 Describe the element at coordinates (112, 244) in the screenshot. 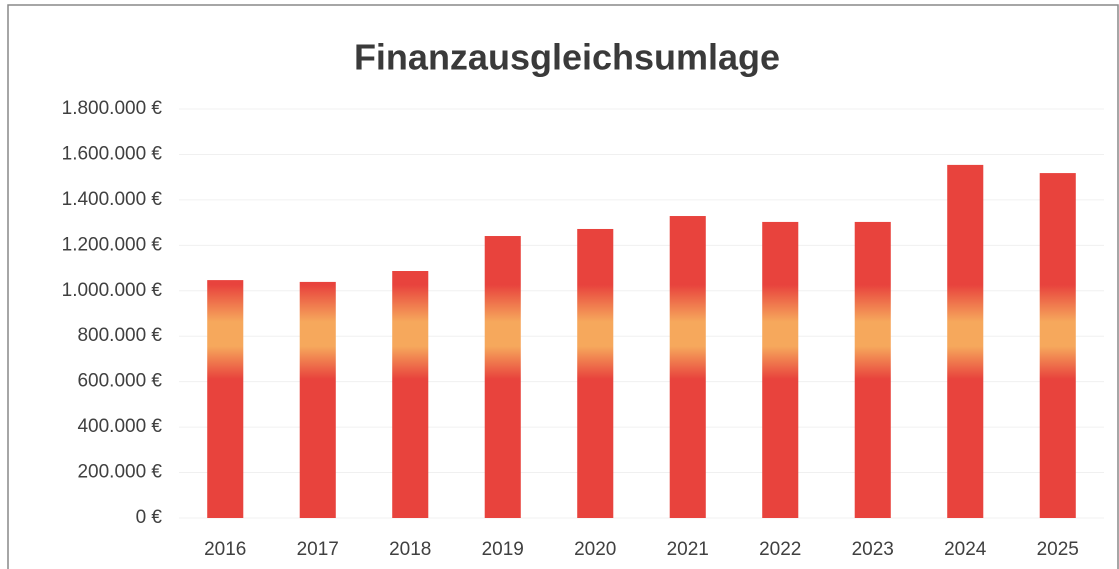

I see `y-tick-label: 1.200.000 €` at that location.